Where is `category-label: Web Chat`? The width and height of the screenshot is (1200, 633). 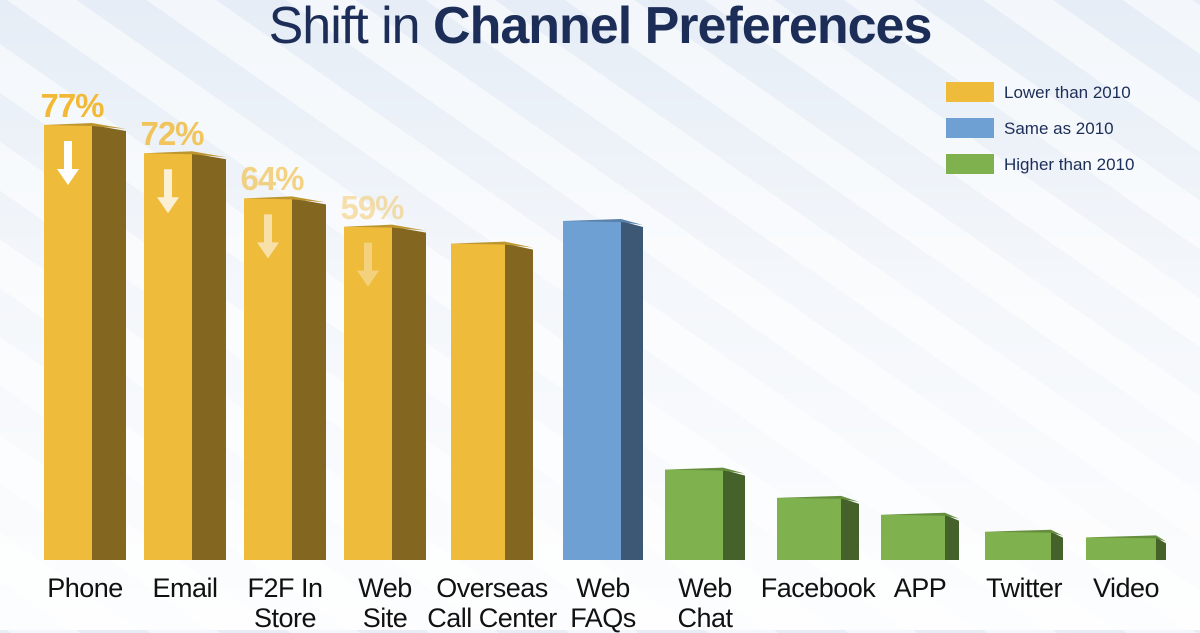 category-label: Web Chat is located at coordinates (705, 603).